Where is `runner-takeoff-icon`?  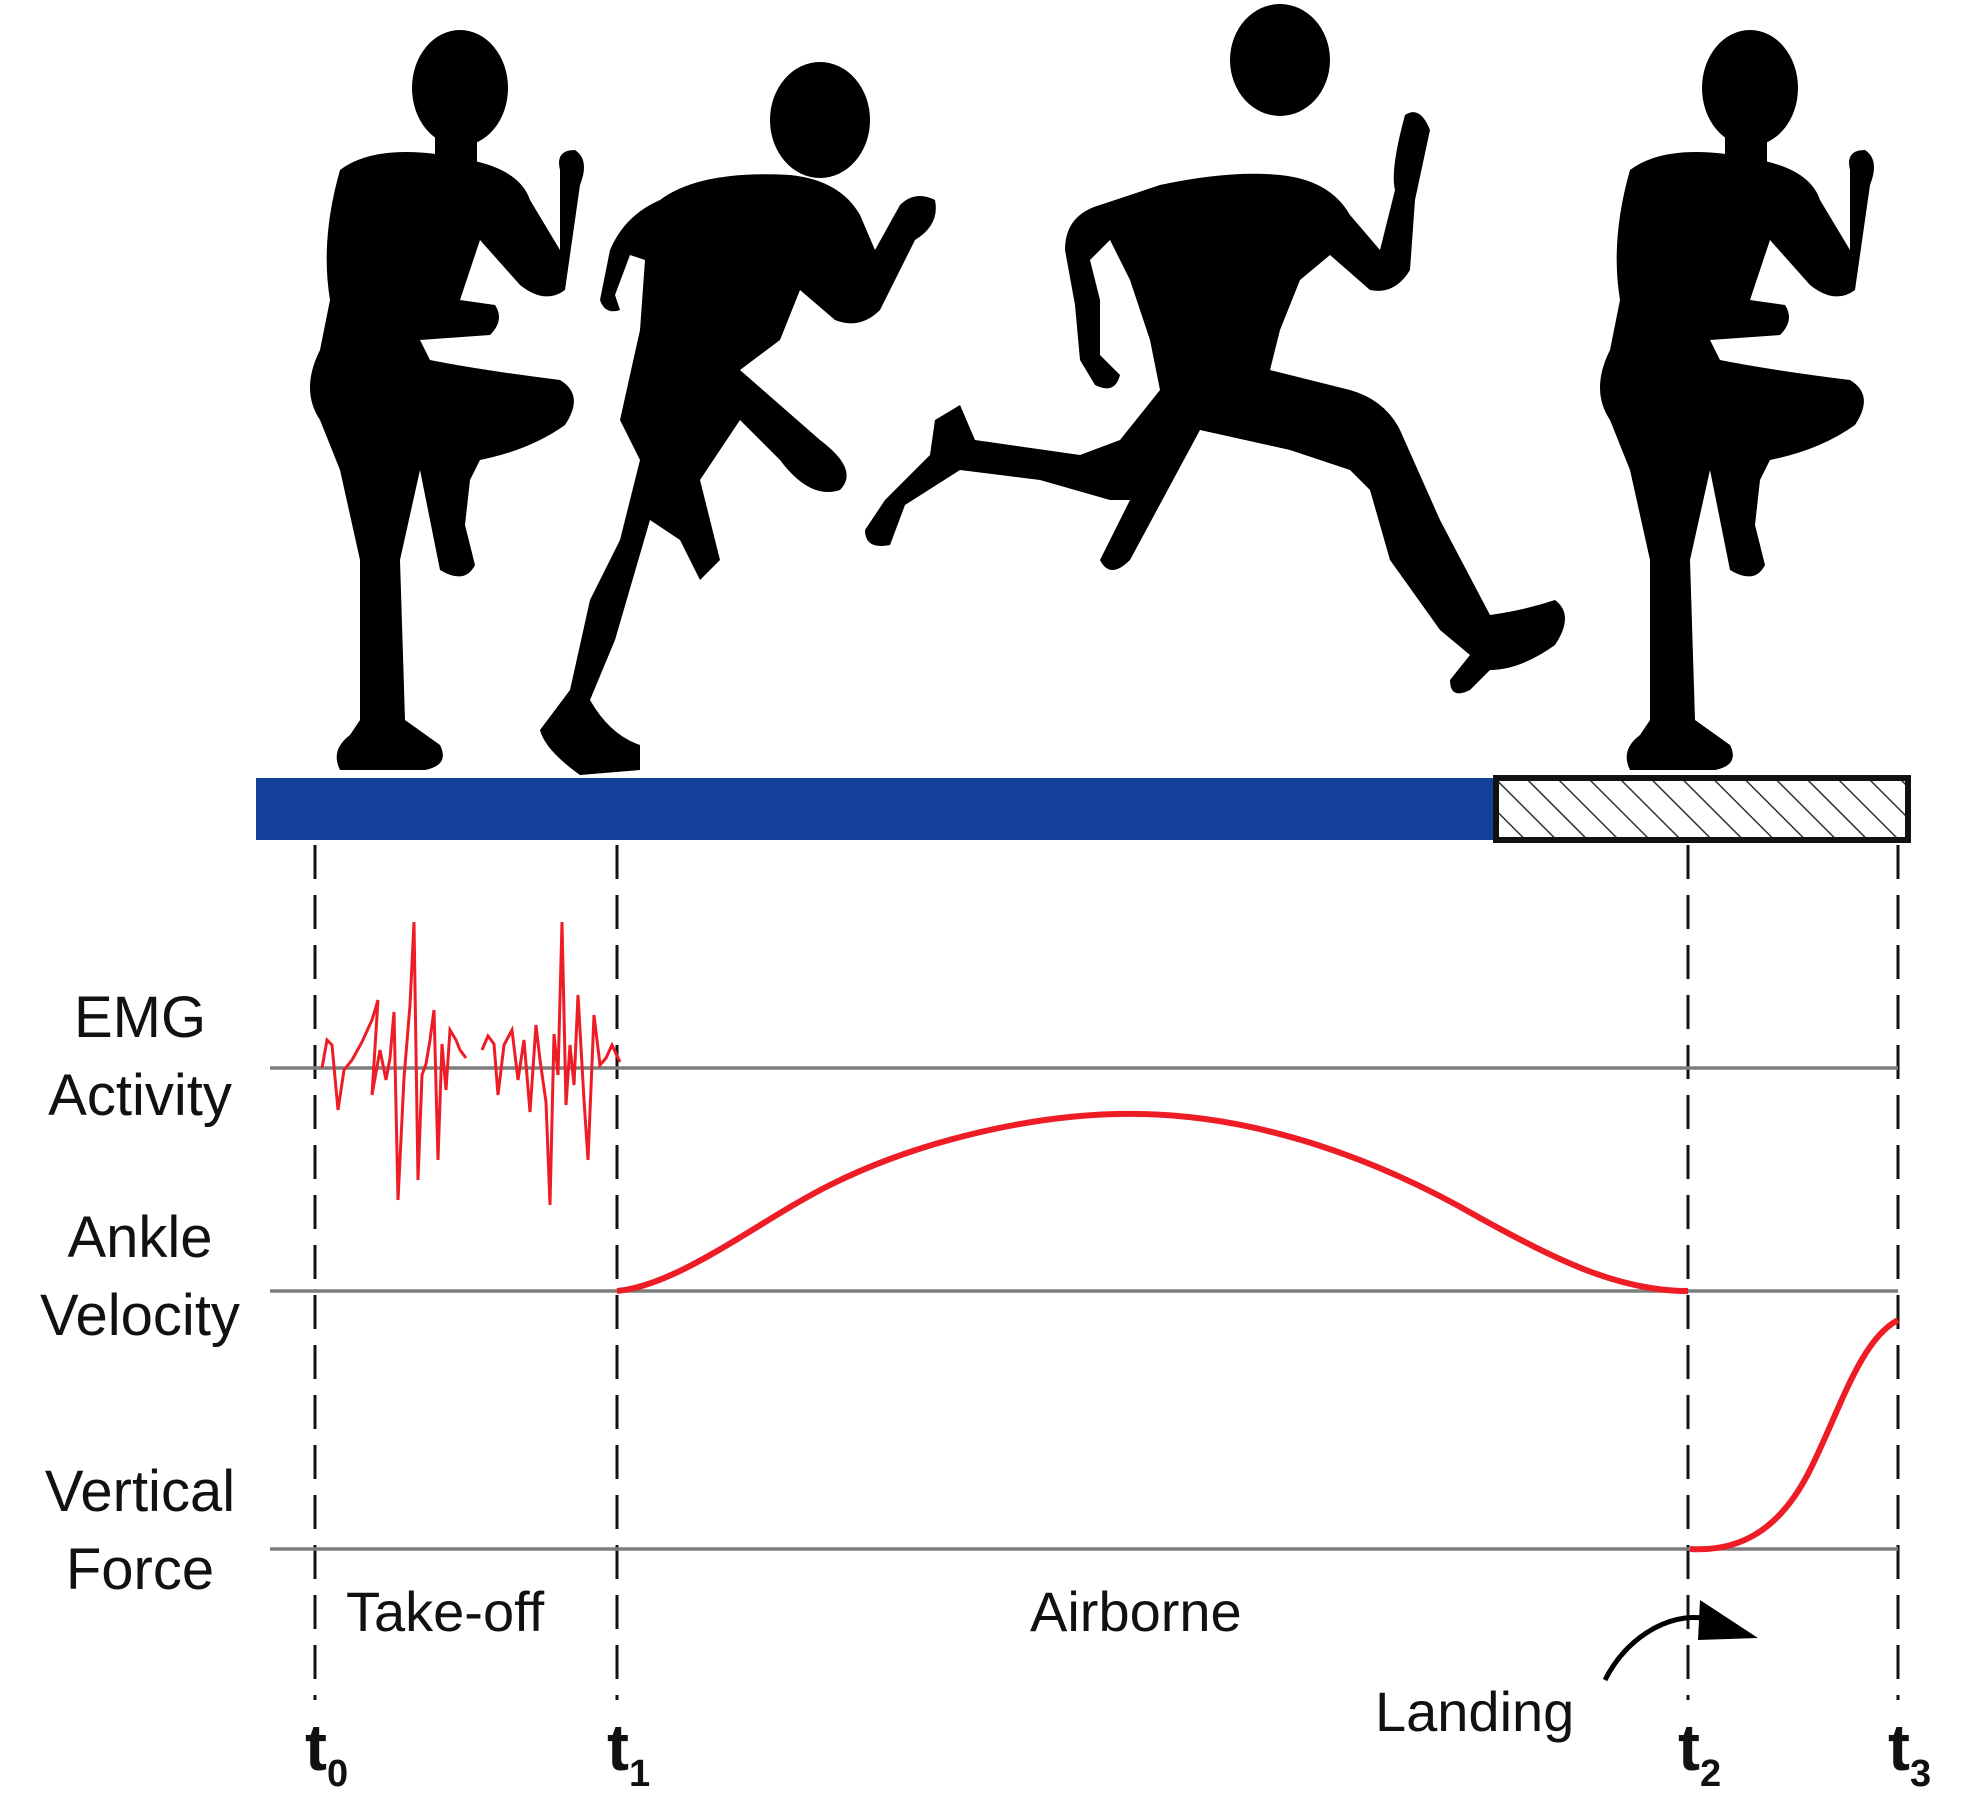 runner-takeoff-icon is located at coordinates (738, 418).